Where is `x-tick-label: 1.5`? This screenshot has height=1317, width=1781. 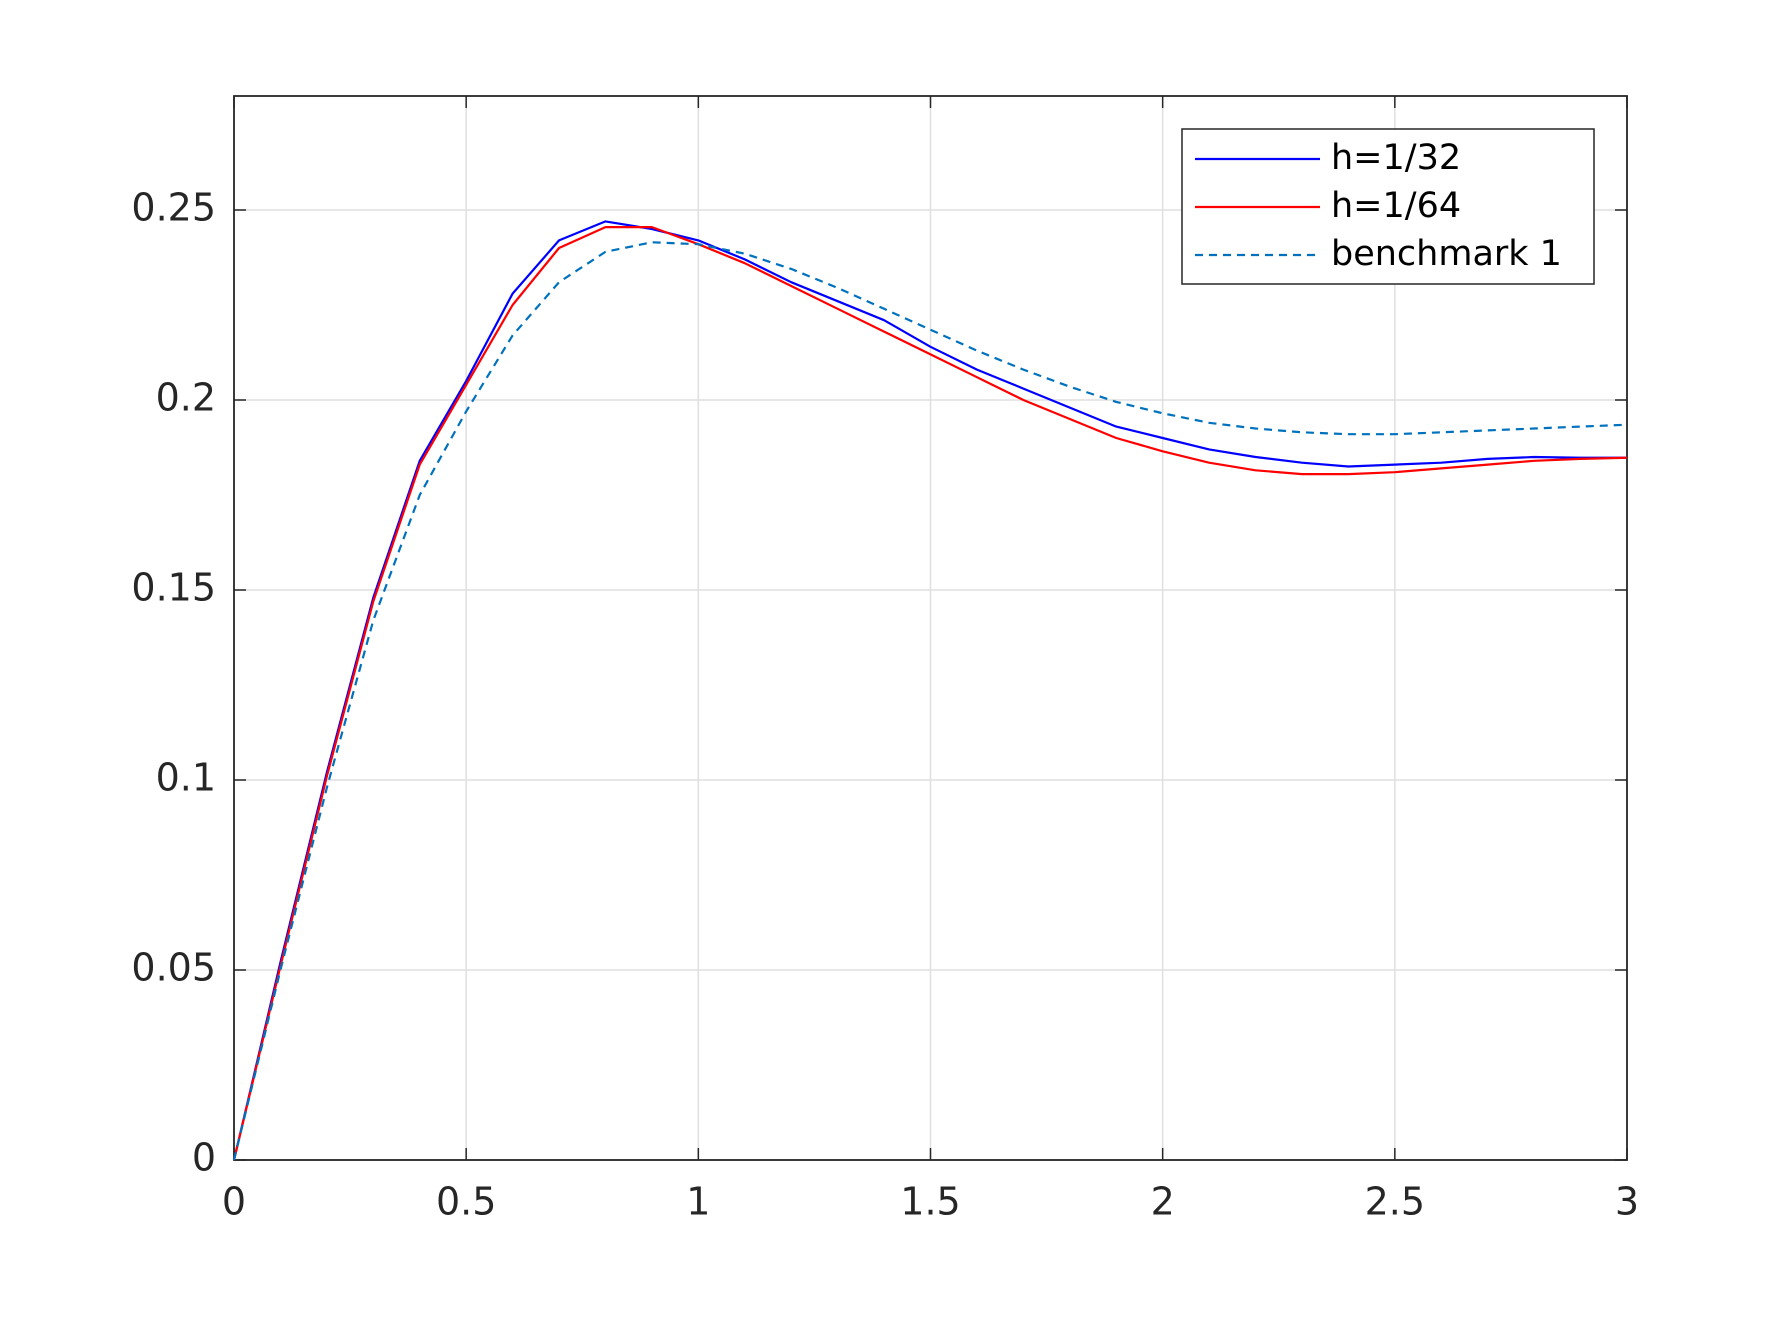
x-tick-label: 1.5 is located at coordinates (930, 1202).